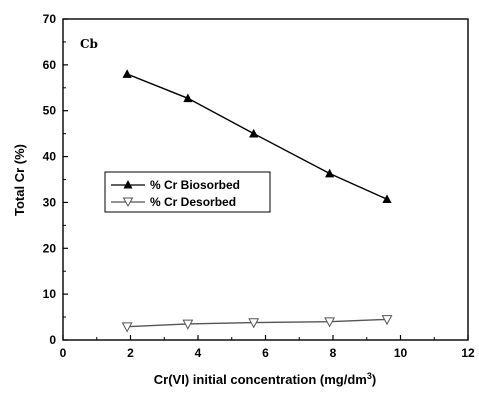 This screenshot has height=394, width=479. I want to click on x-tick-label: 8, so click(333, 353).